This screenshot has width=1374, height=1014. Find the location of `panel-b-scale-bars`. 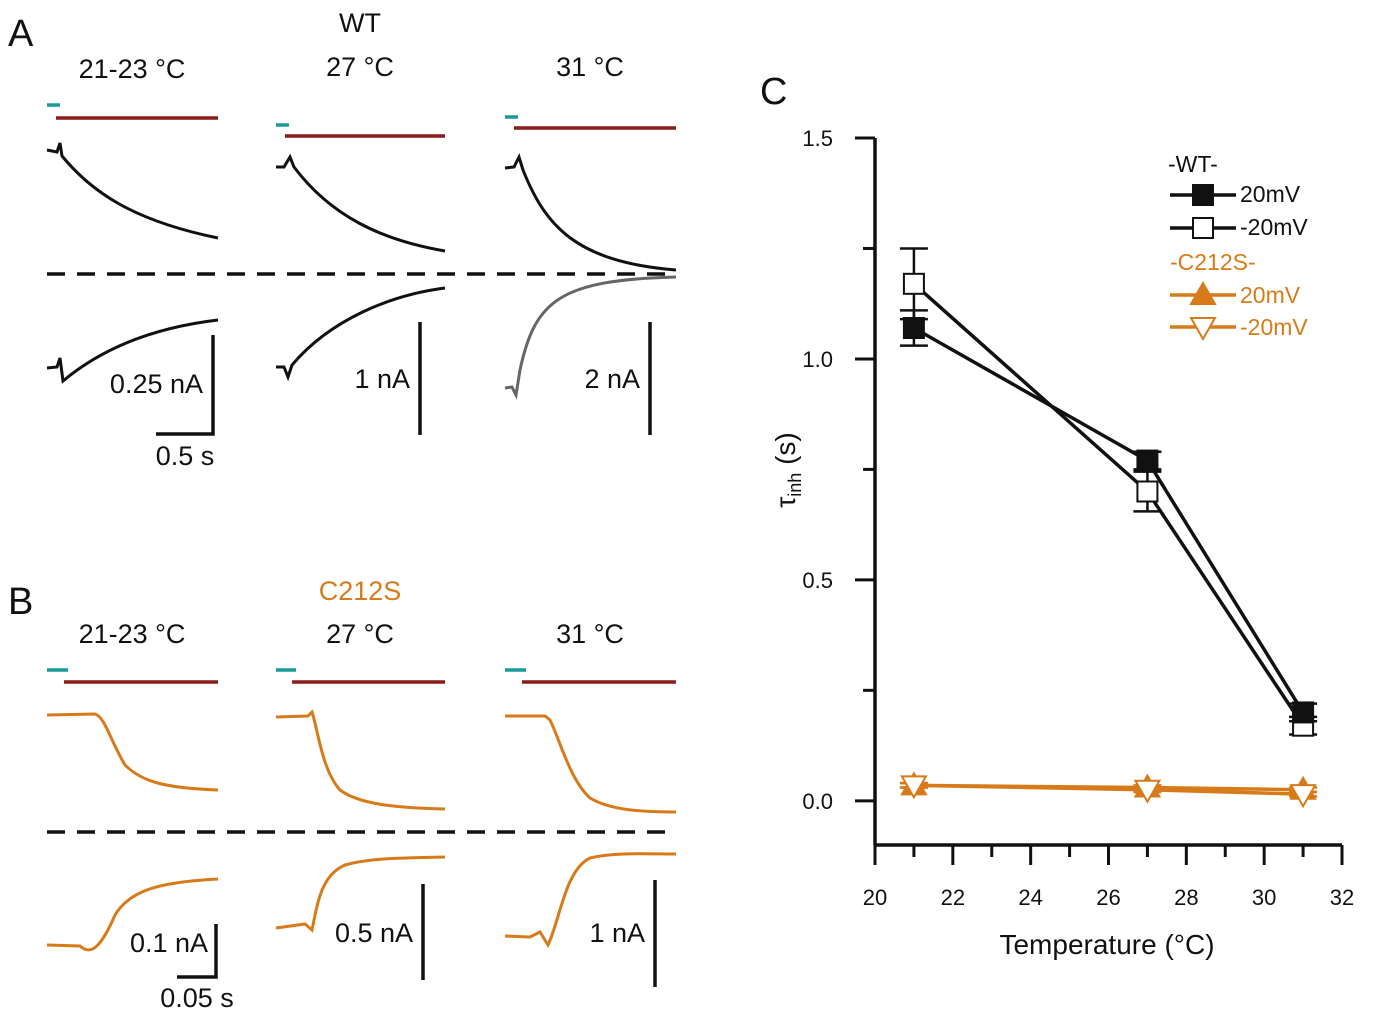

panel-b-scale-bars is located at coordinates (417, 933).